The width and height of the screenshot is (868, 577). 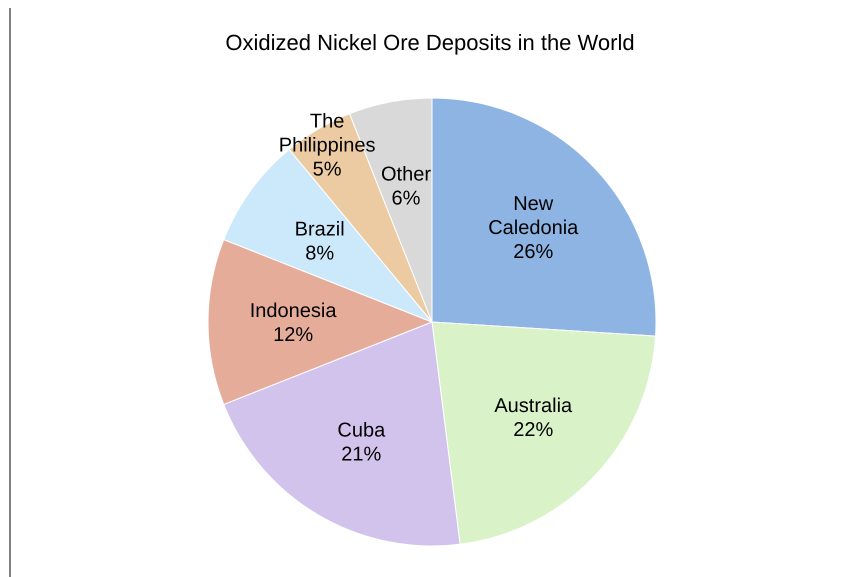 What do you see at coordinates (319, 229) in the screenshot?
I see `slice-label: Brazil` at bounding box center [319, 229].